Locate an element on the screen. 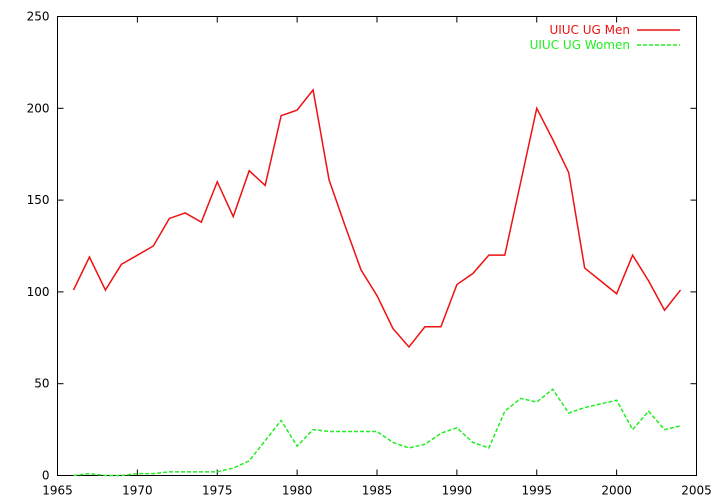 The height and width of the screenshot is (504, 720). x-tick-label: 1975 is located at coordinates (217, 491).